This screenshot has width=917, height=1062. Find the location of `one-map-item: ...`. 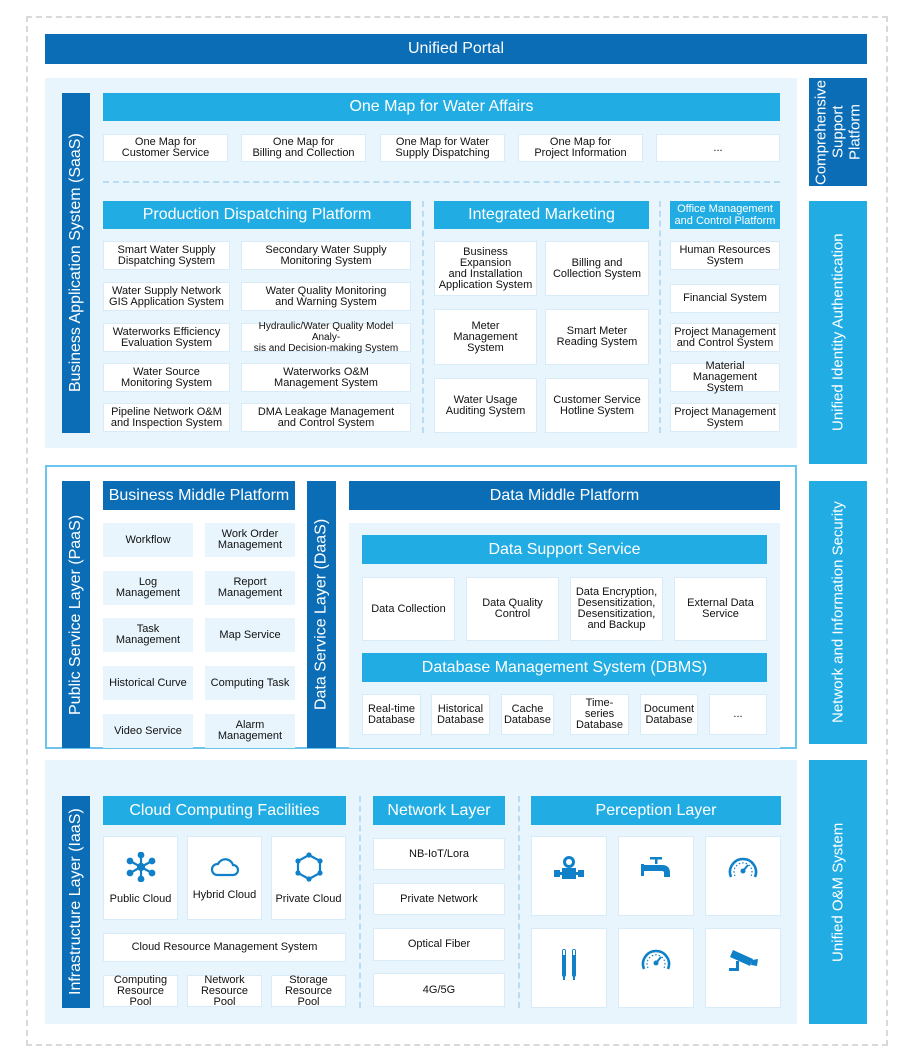

one-map-item: ... is located at coordinates (718, 148).